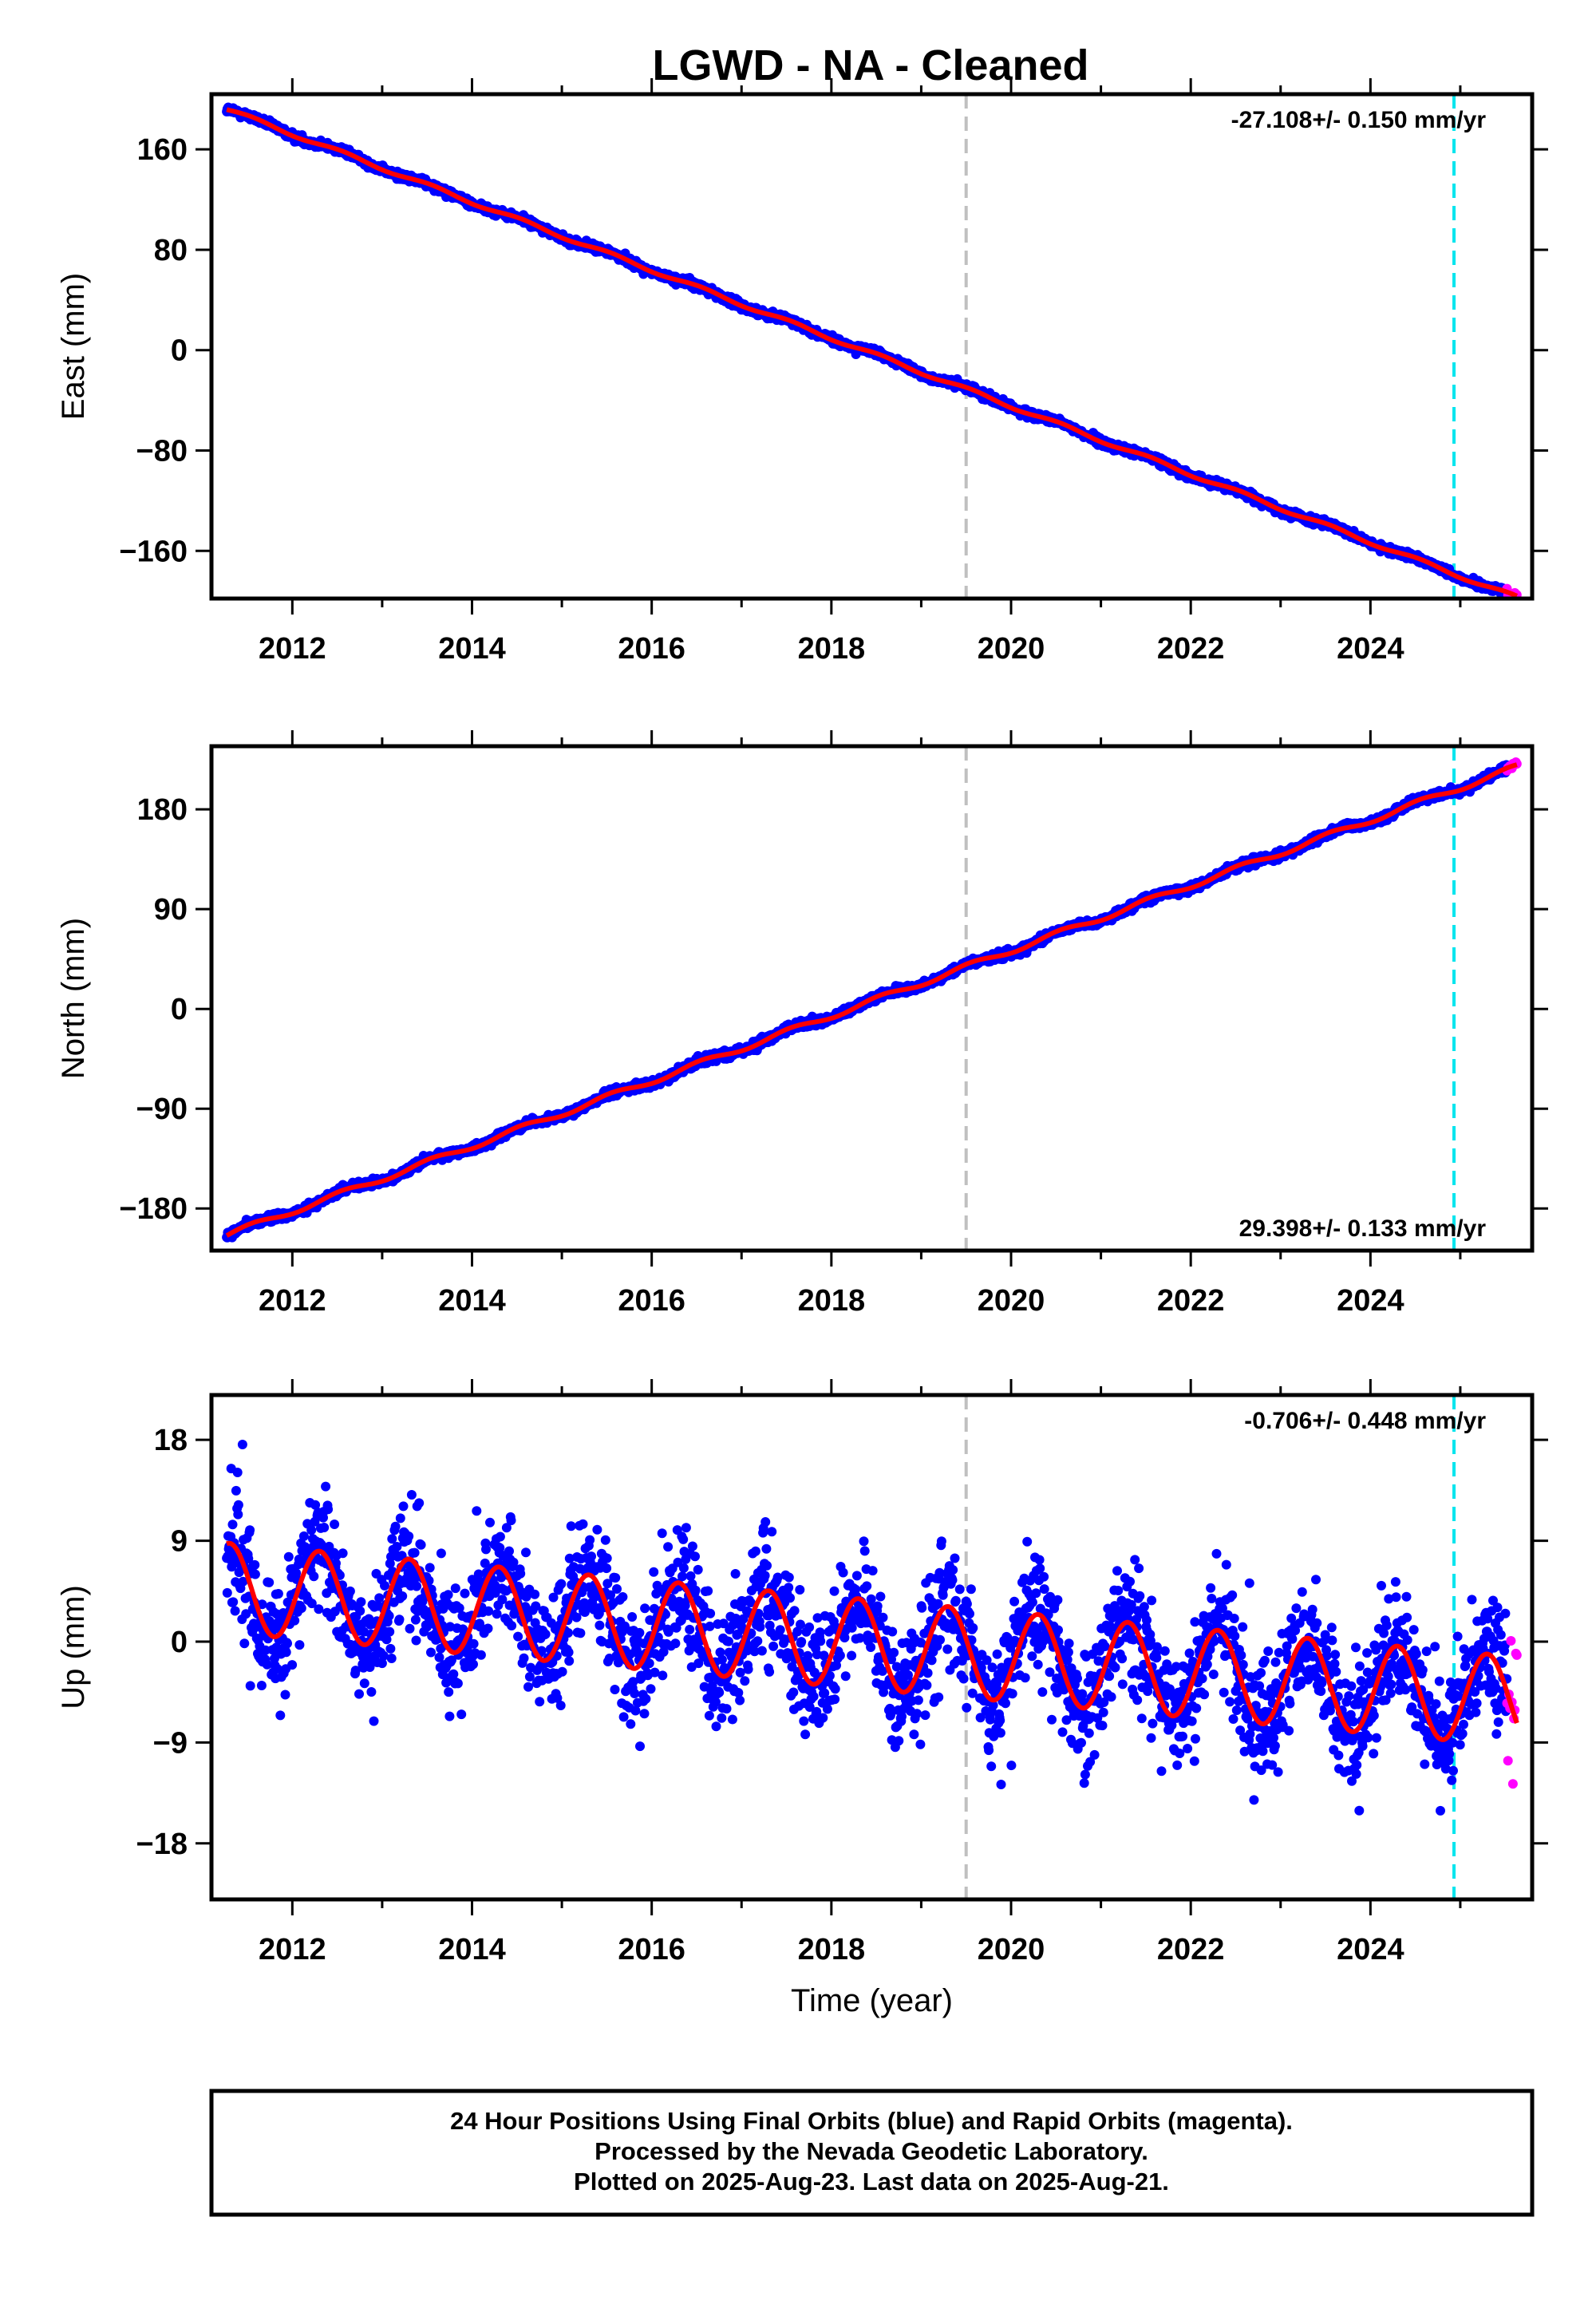 This screenshot has height=2316, width=1596. Describe the element at coordinates (832, 649) in the screenshot. I see `east-x-tick-label: 2018` at that location.